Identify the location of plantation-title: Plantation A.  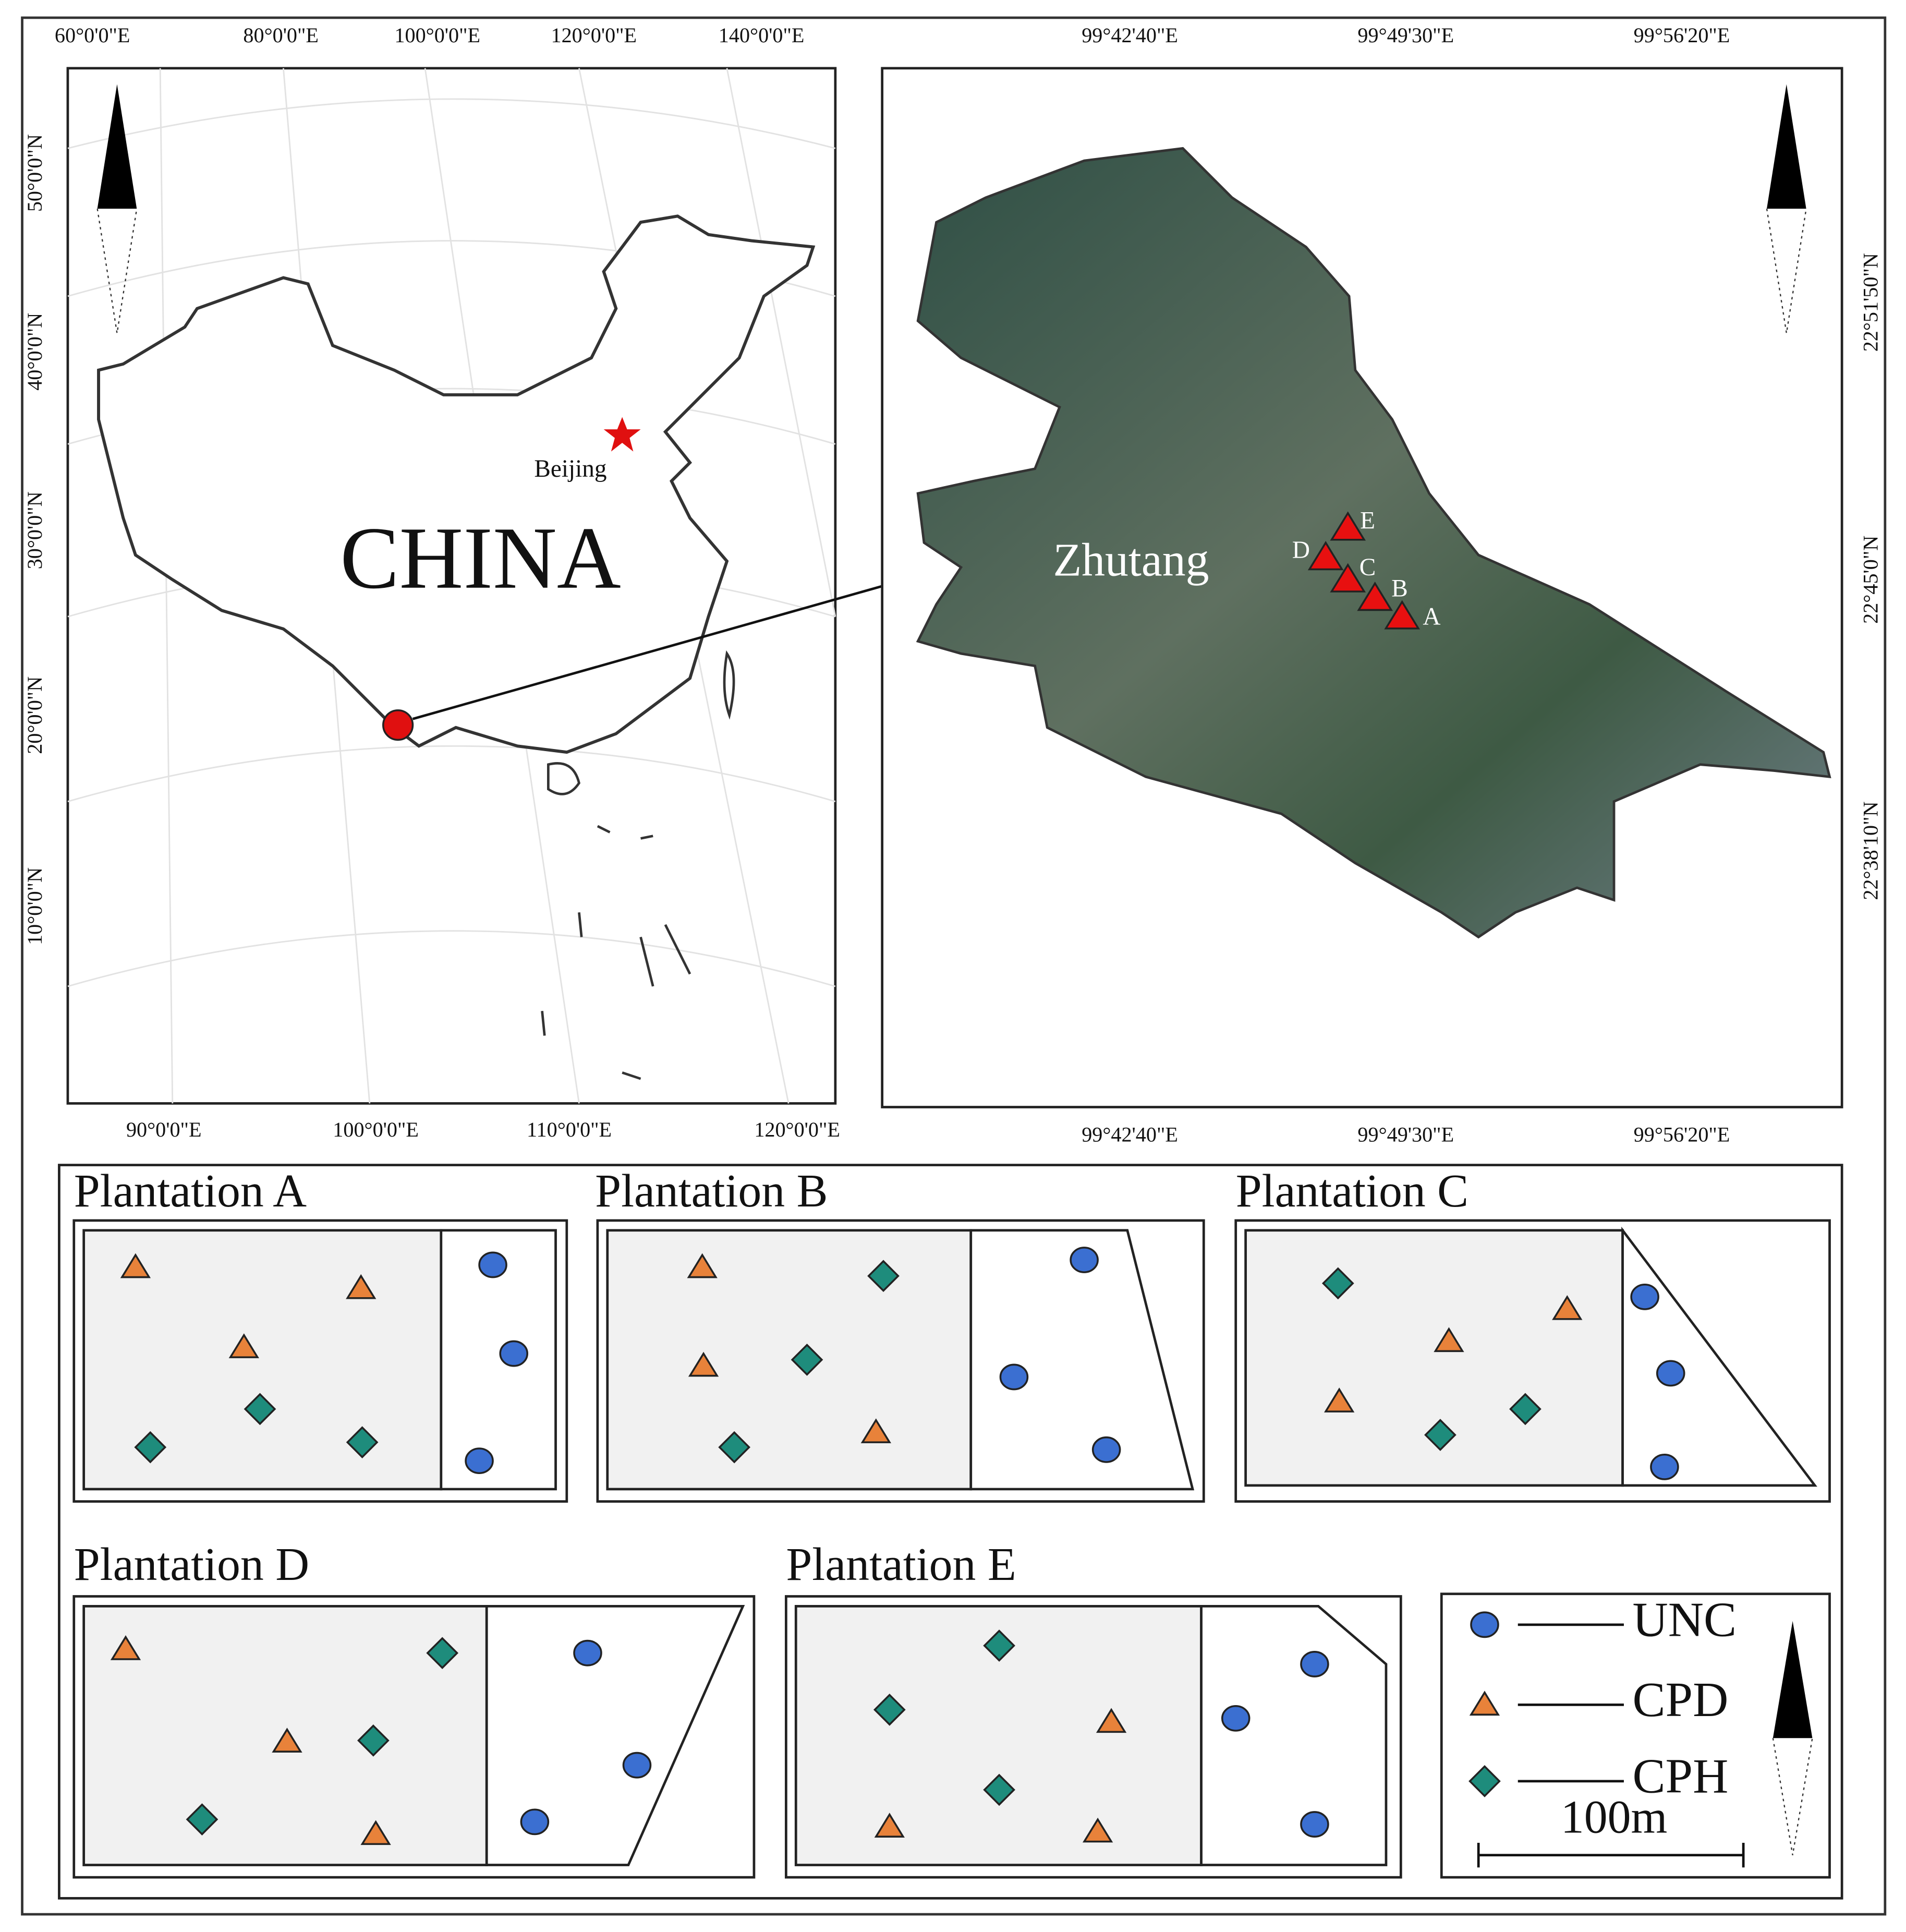
(190, 1191).